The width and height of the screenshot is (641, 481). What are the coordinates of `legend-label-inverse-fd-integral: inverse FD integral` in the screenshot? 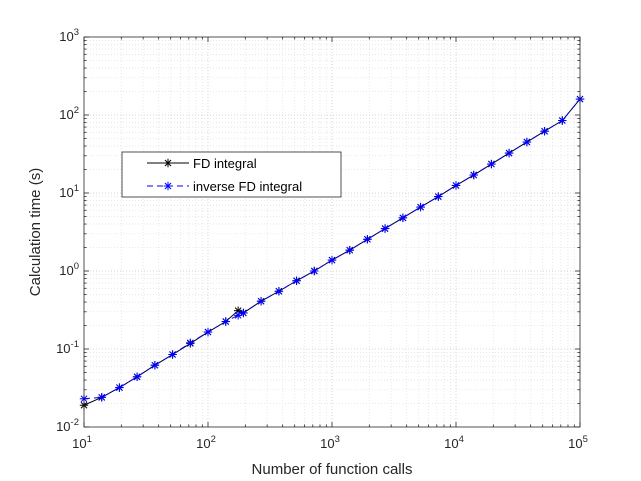 It's located at (247, 186).